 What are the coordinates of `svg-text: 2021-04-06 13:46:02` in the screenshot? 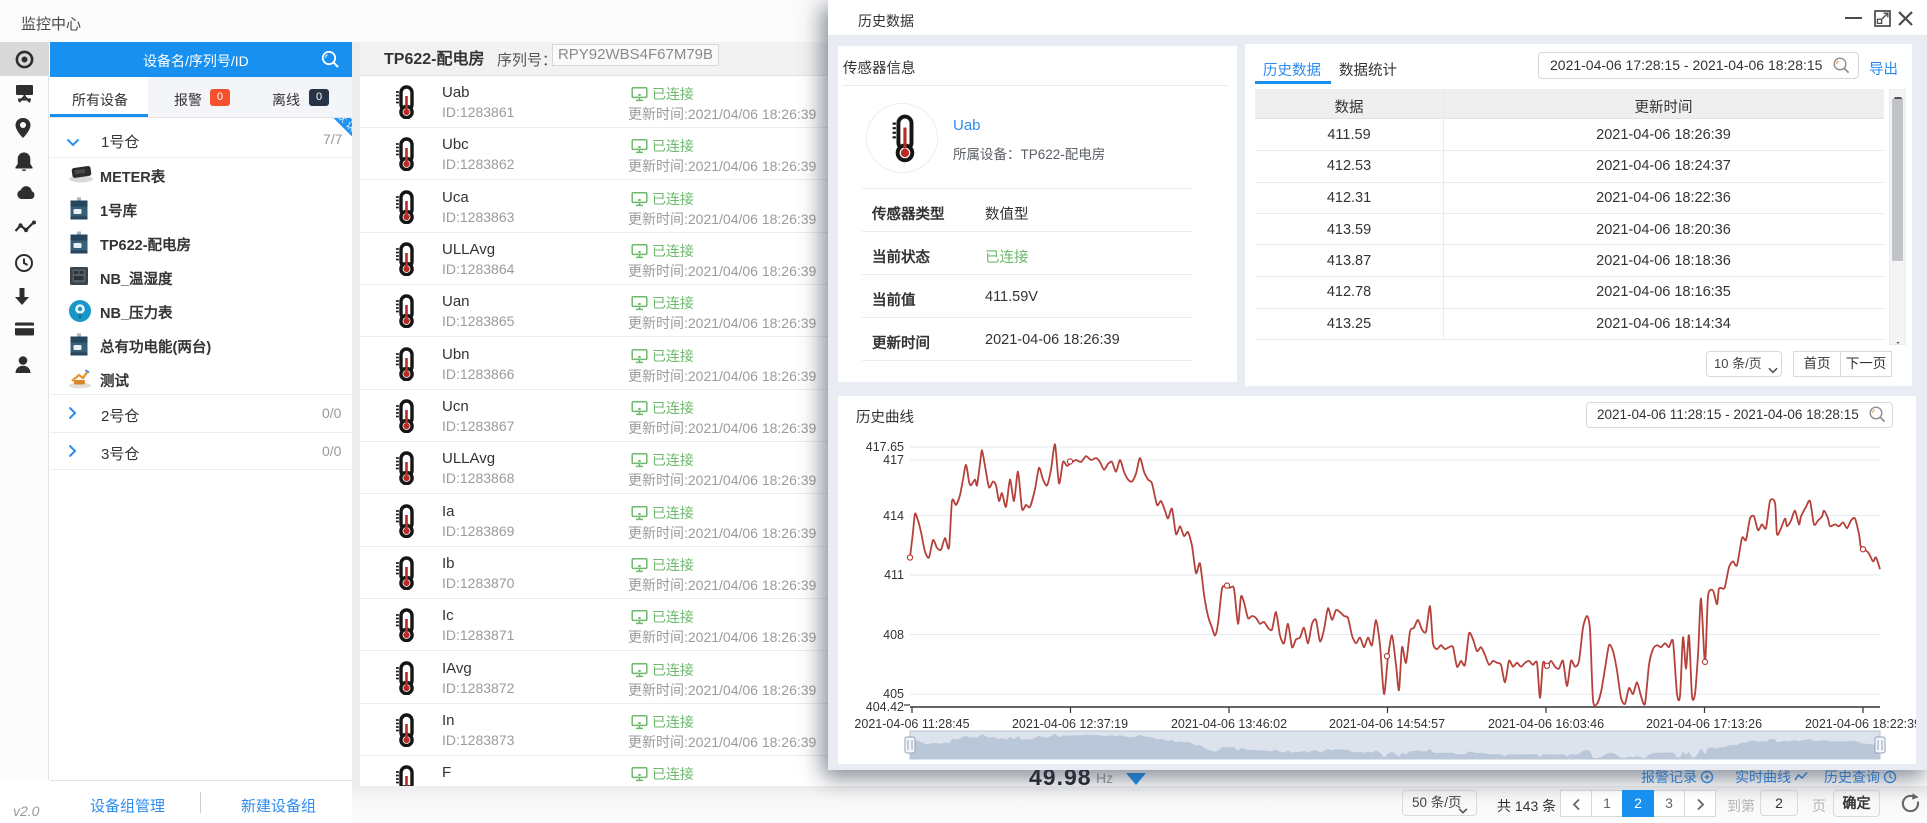 It's located at (1229, 724).